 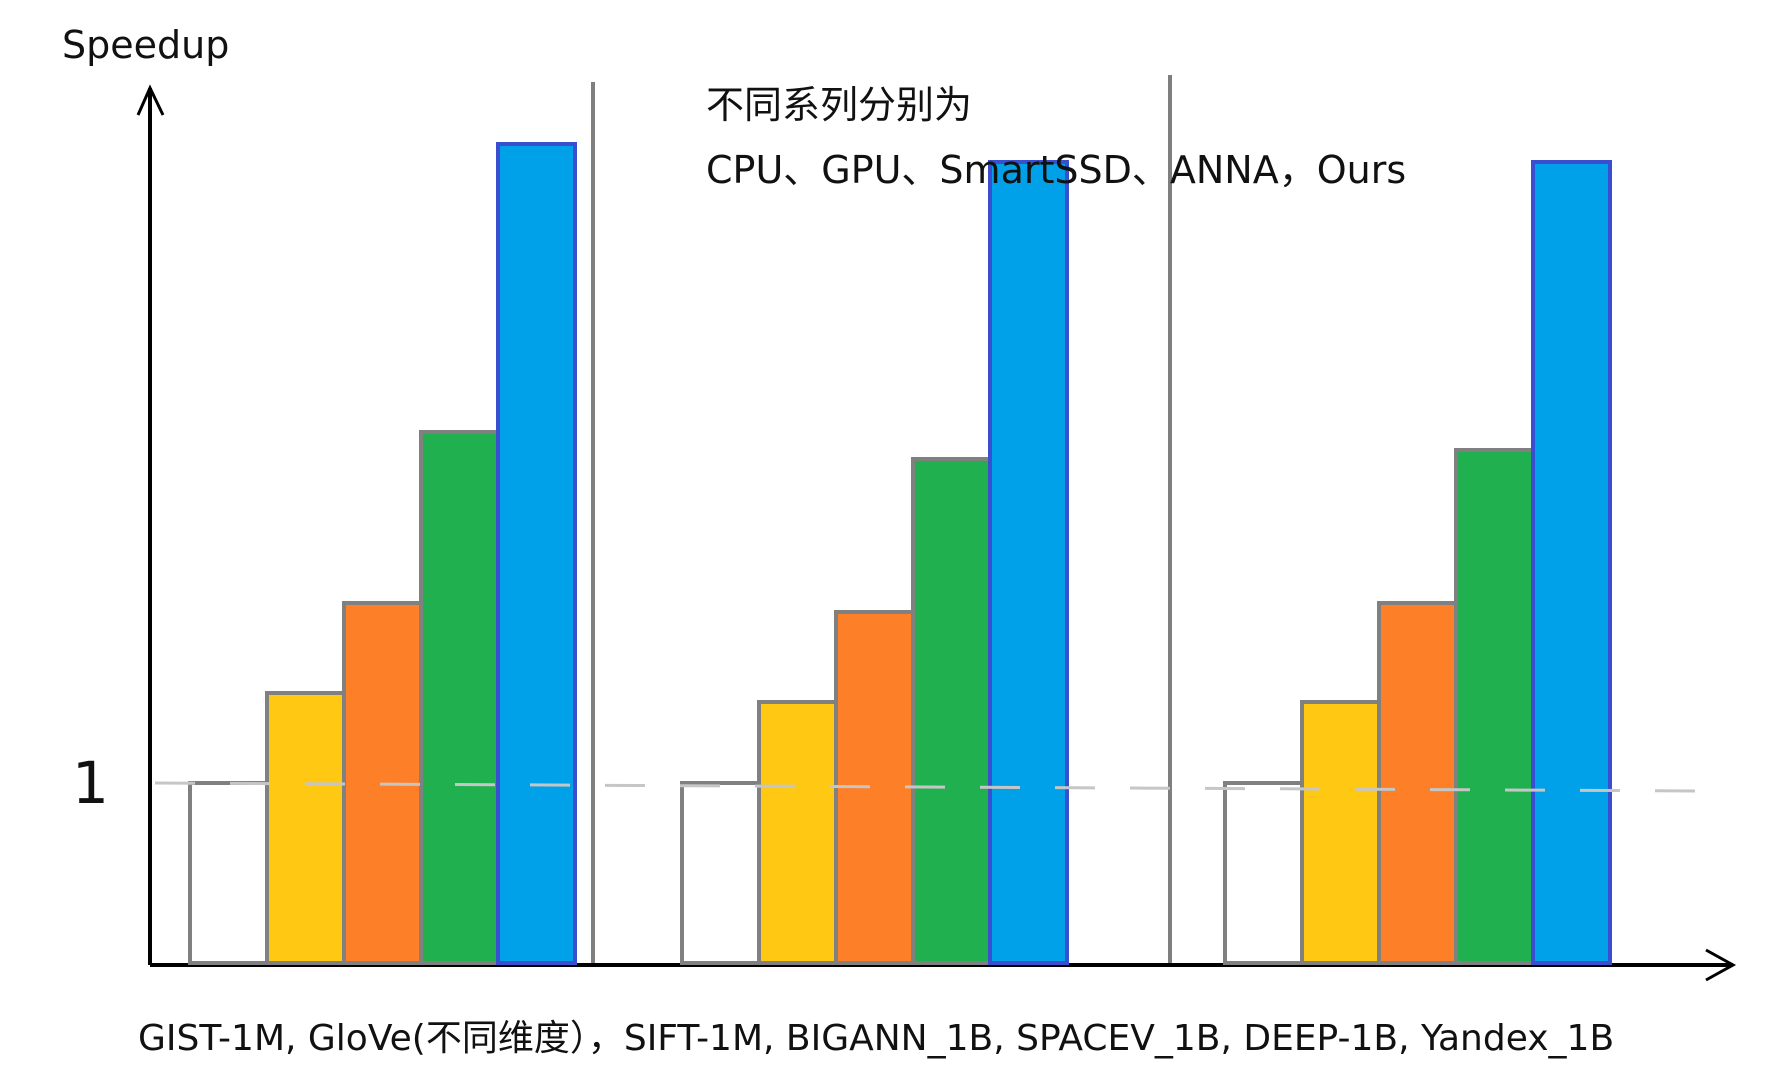 What do you see at coordinates (839, 105) in the screenshot?
I see `annotation-line-1: 不同系列分别为` at bounding box center [839, 105].